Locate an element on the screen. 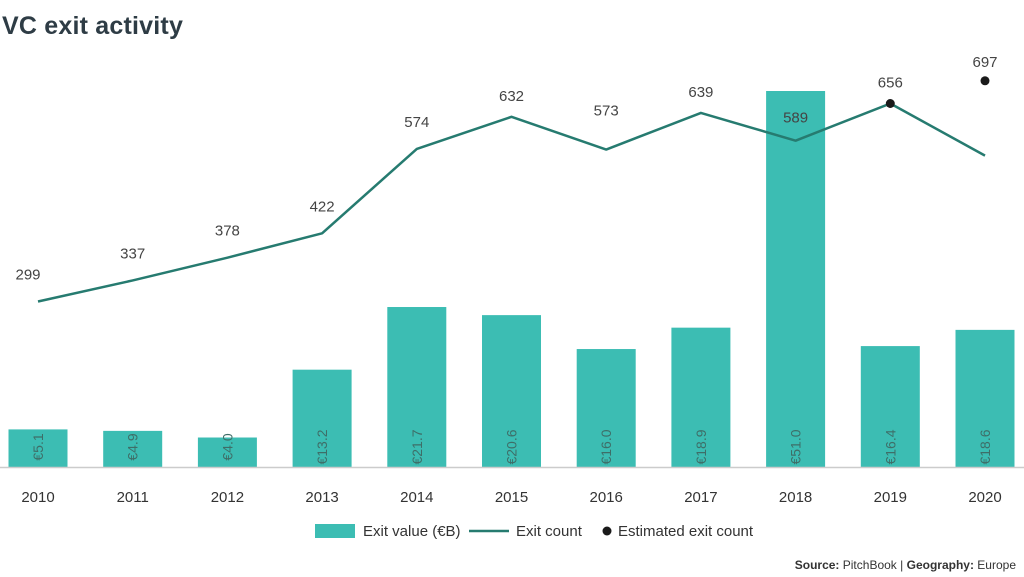 The height and width of the screenshot is (577, 1024). x-tick-2018: 2018 is located at coordinates (795, 497).